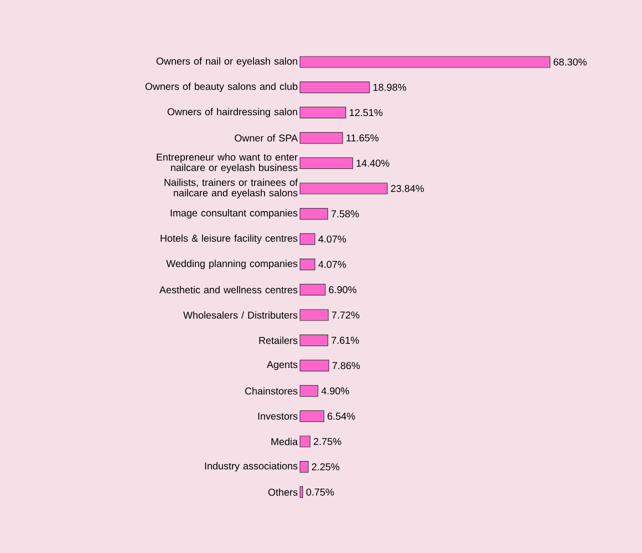 The image size is (642, 553). Describe the element at coordinates (227, 62) in the screenshot. I see `y-tick-label: Owners of nail or eyelash salon` at that location.